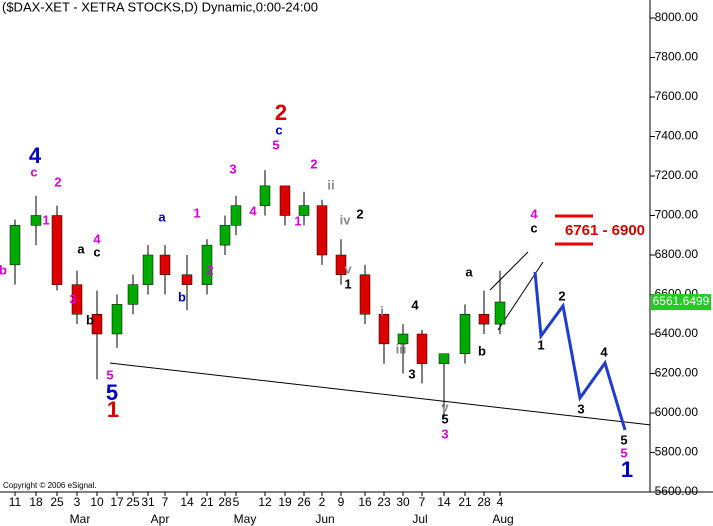 This screenshot has height=526, width=713. What do you see at coordinates (401, 348) in the screenshot?
I see `wave-label: iii` at bounding box center [401, 348].